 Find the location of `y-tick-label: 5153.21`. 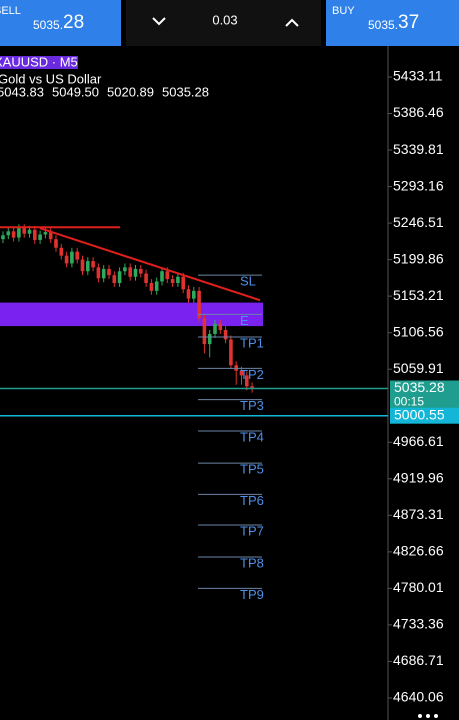

y-tick-label: 5153.21 is located at coordinates (418, 295).